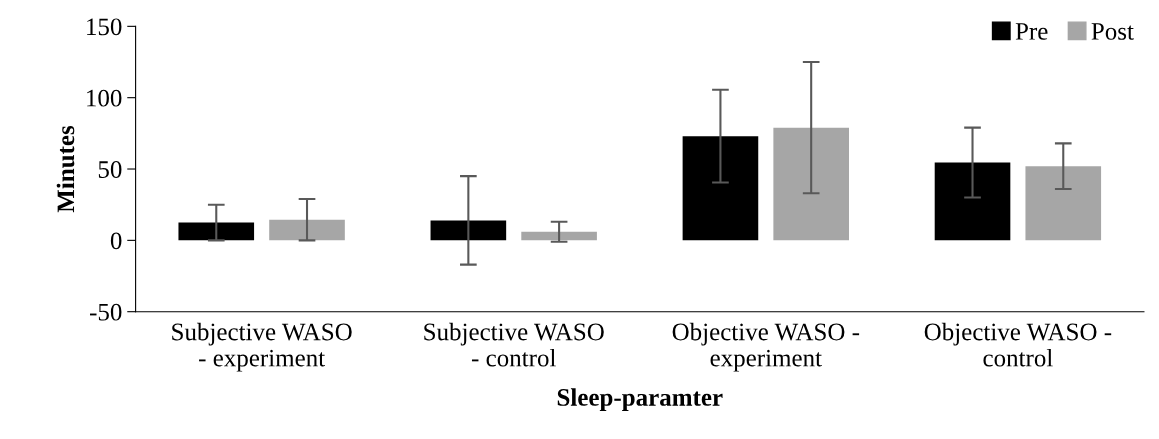  What do you see at coordinates (766, 347) in the screenshot?
I see `x-tick-label: Objective WASO - experiment` at bounding box center [766, 347].